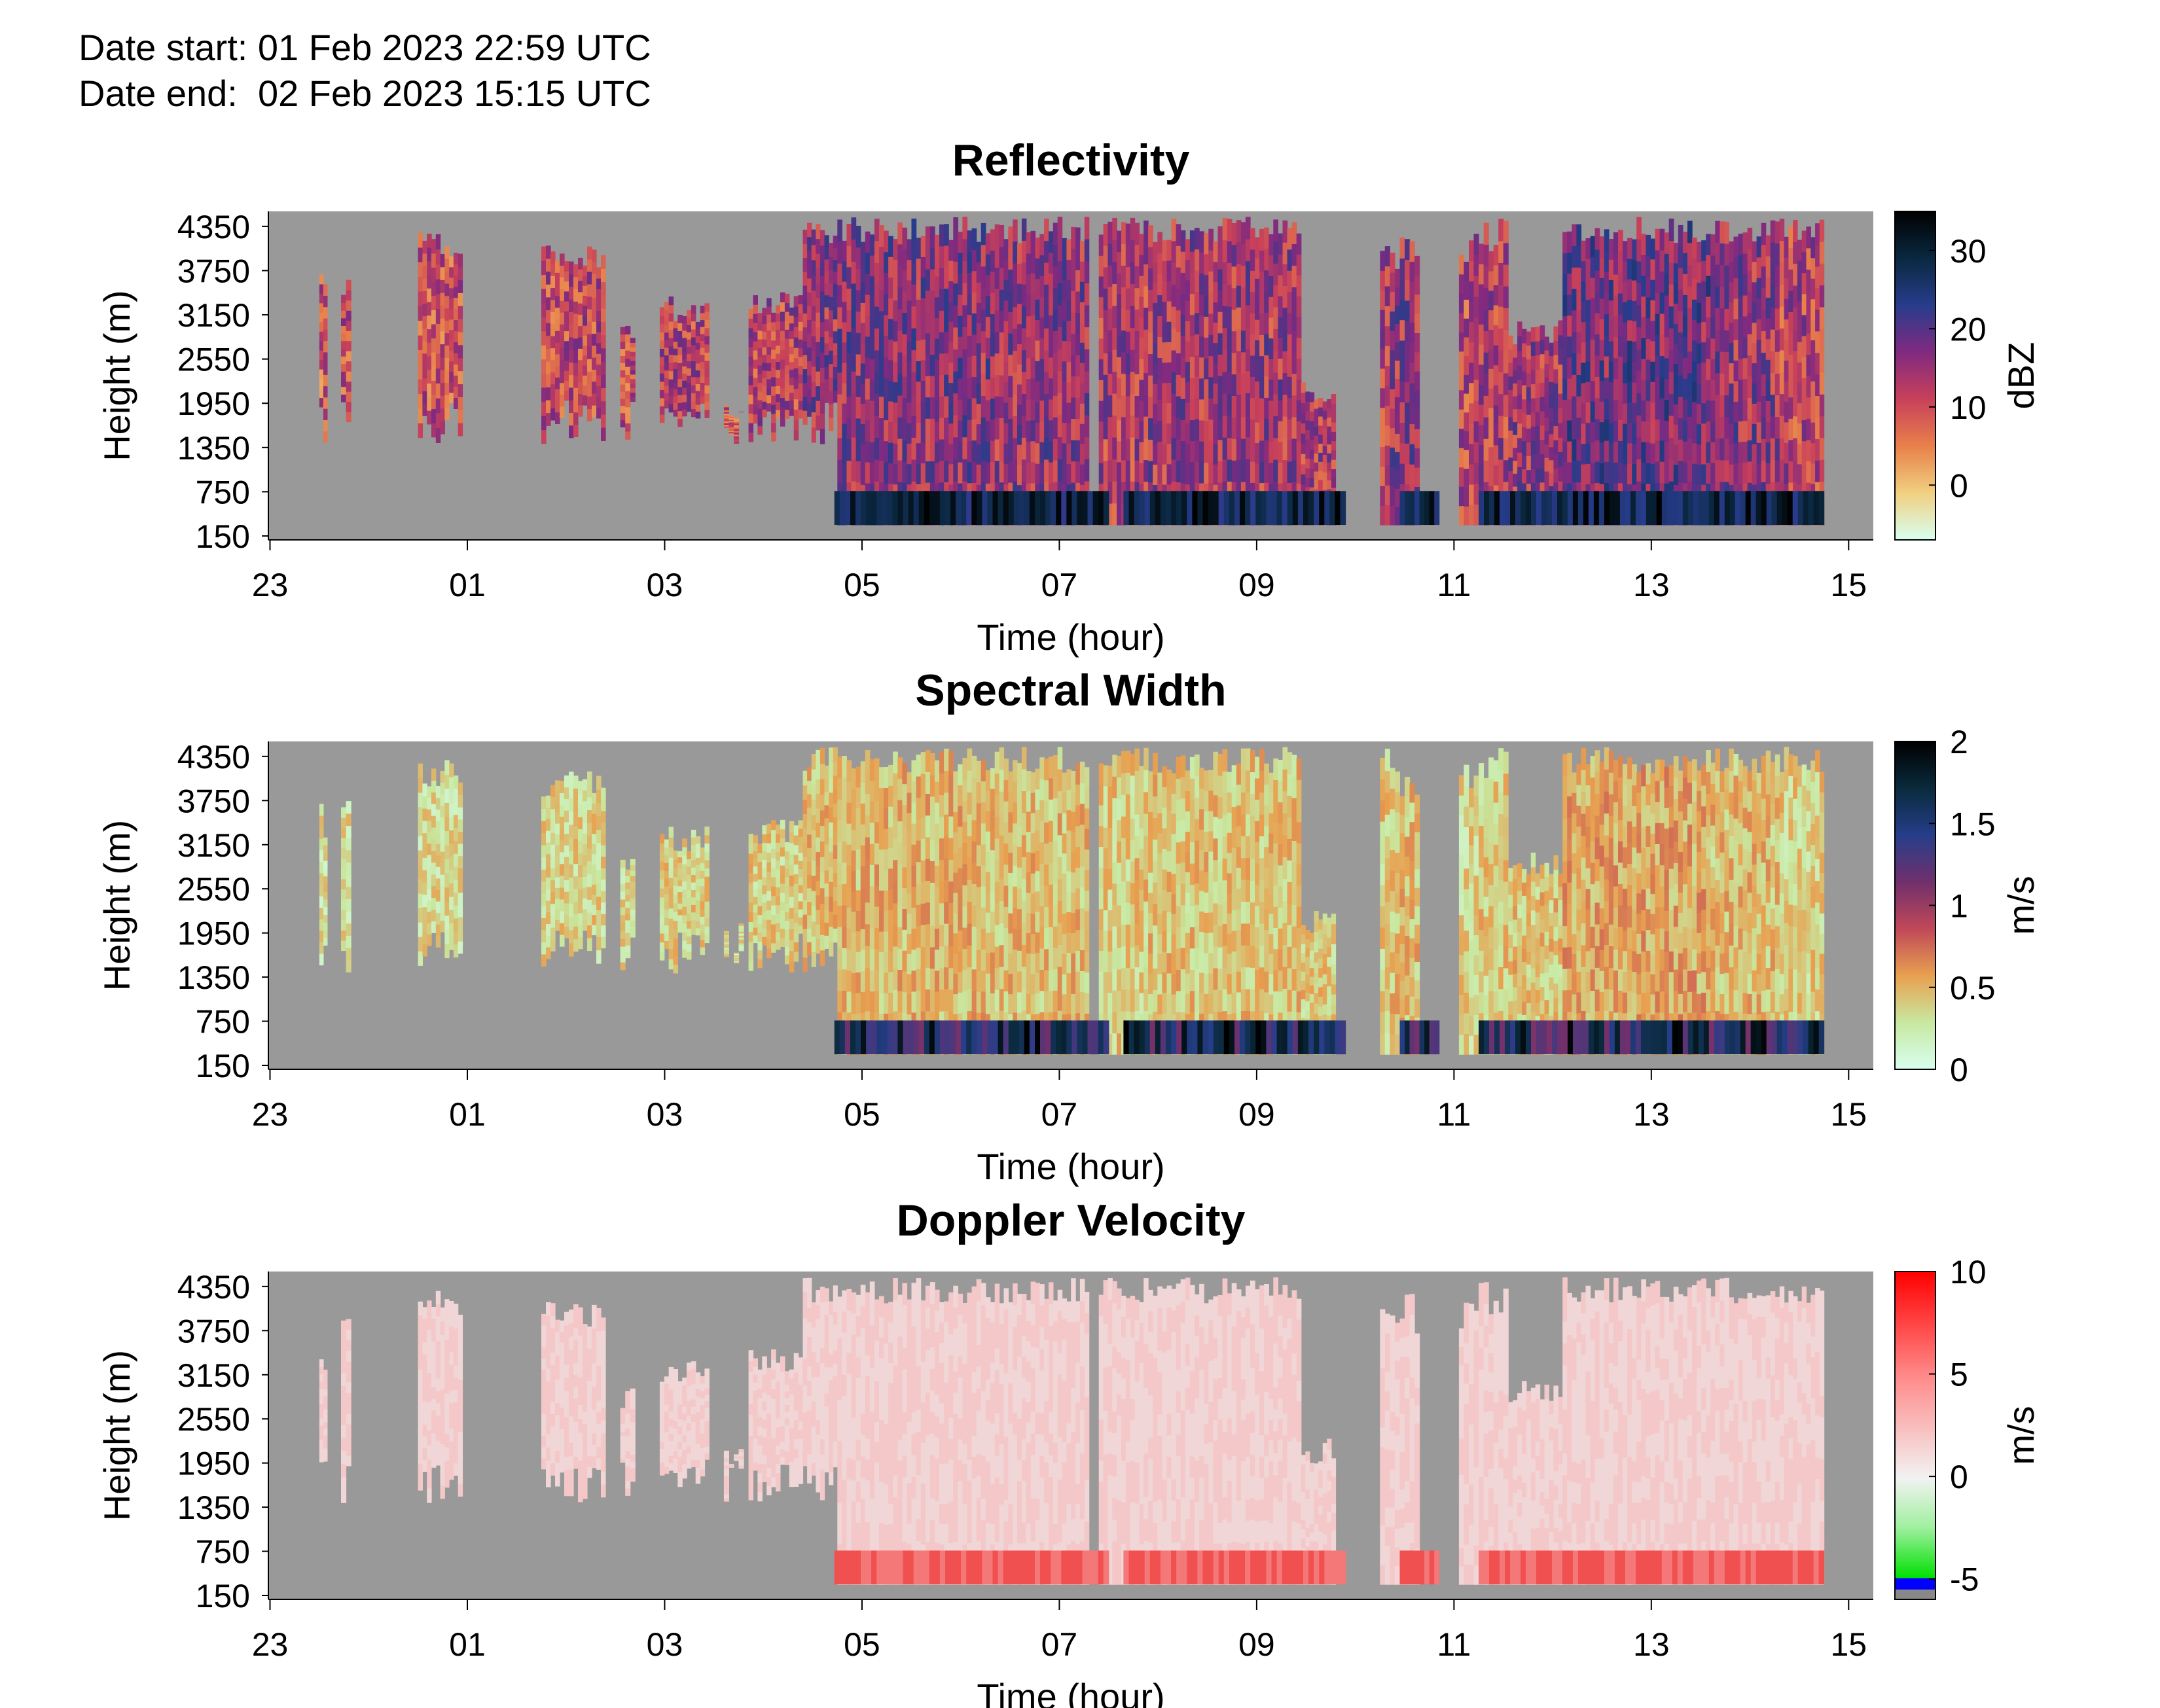 This screenshot has height=1708, width=2160. What do you see at coordinates (1959, 1375) in the screenshot?
I see `colorbar-tick-label: 5` at bounding box center [1959, 1375].